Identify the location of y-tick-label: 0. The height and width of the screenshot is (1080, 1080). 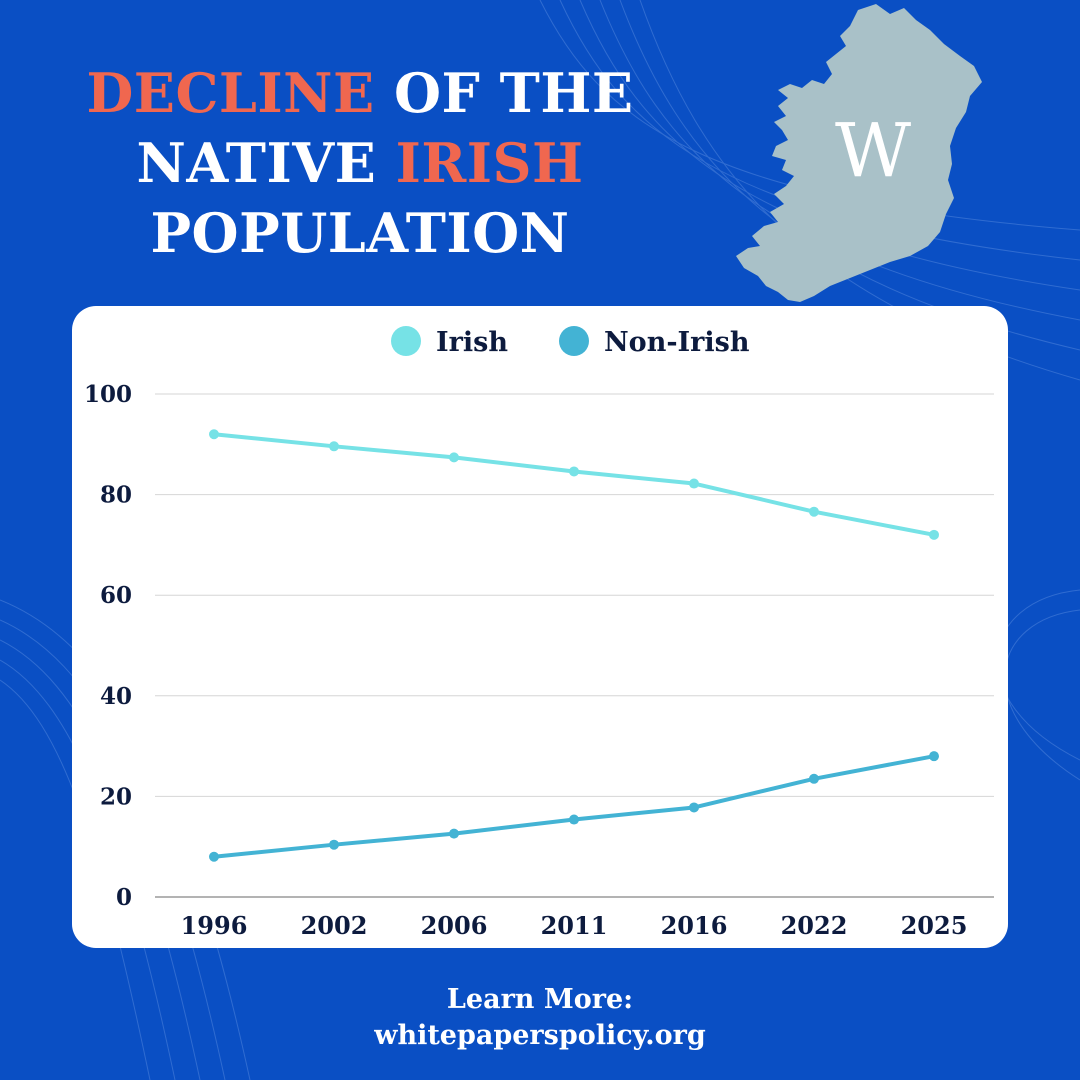
(124, 897).